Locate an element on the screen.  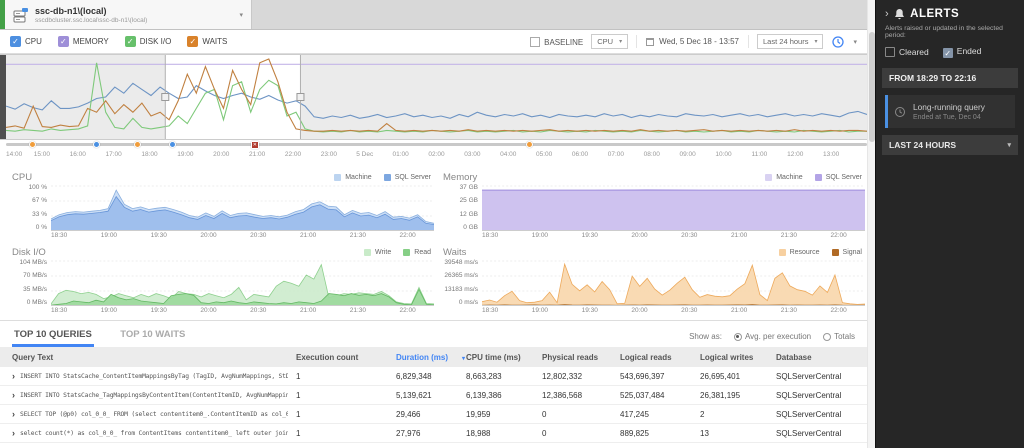
logical-writes-cell: 2 is located at coordinates (702, 414).